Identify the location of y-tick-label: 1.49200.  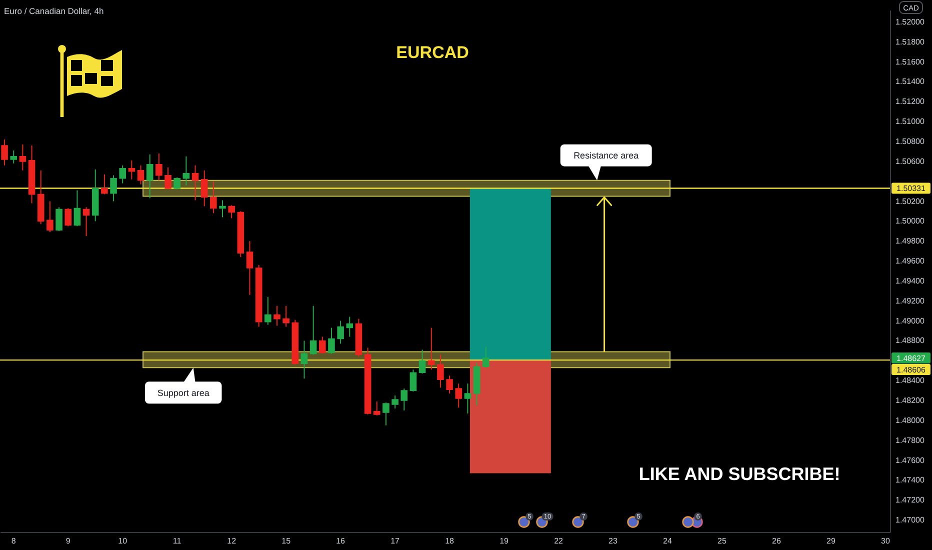
(910, 301).